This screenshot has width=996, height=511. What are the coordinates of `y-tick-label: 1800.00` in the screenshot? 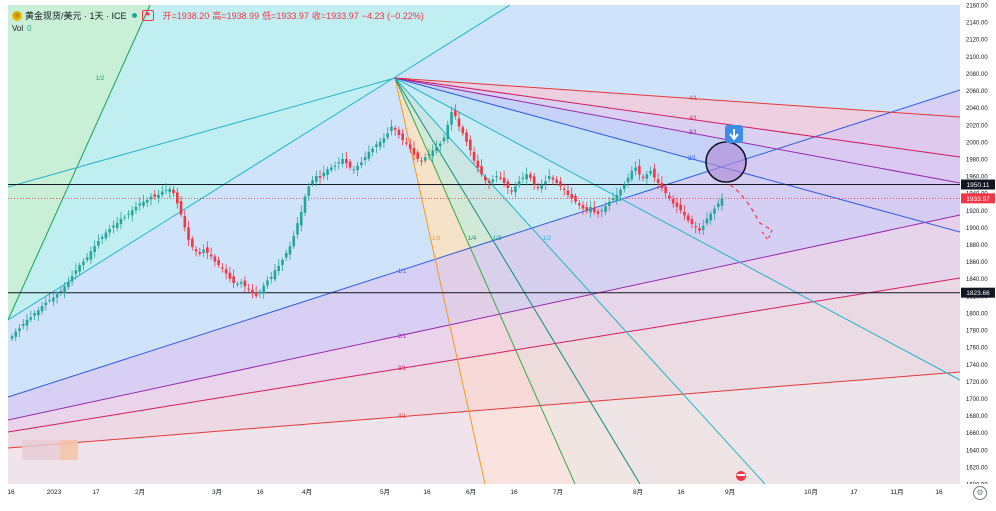 It's located at (977, 314).